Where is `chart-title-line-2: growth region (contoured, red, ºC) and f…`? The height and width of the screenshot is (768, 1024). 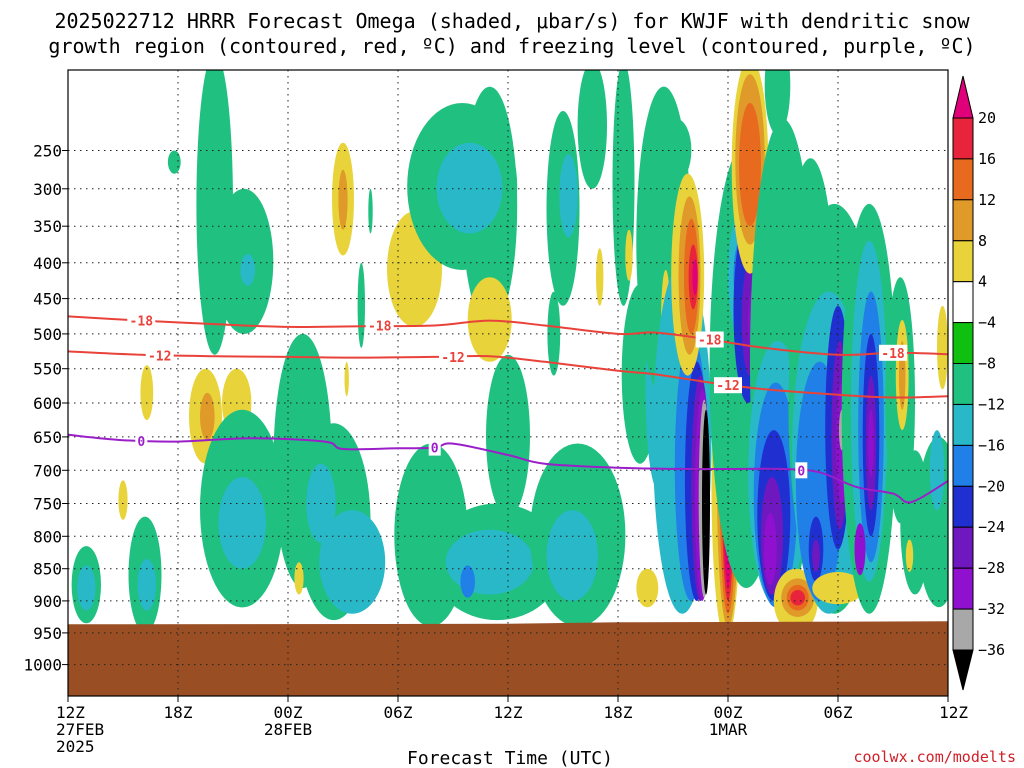
chart-title-line-2: growth region (contoured, red, ºC) and f… is located at coordinates (511, 46).